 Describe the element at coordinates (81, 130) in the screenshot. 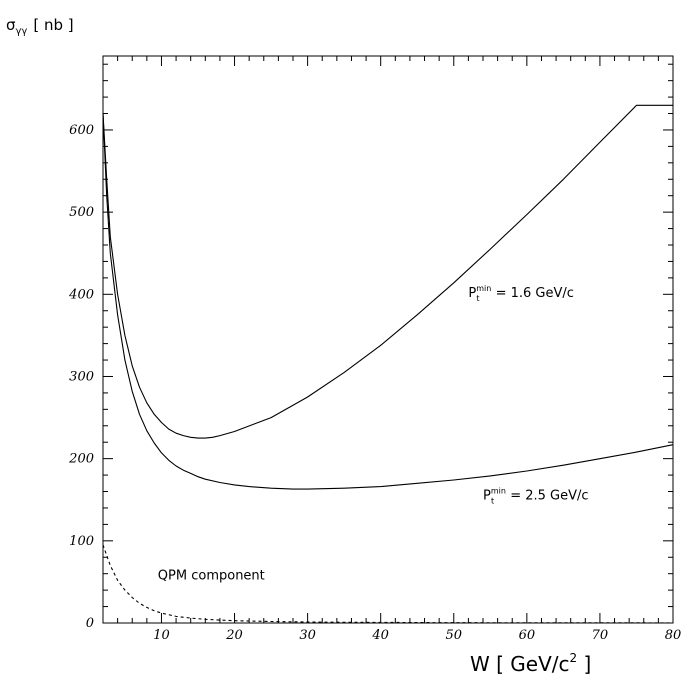

I see `y-tick-label-600: 600` at that location.